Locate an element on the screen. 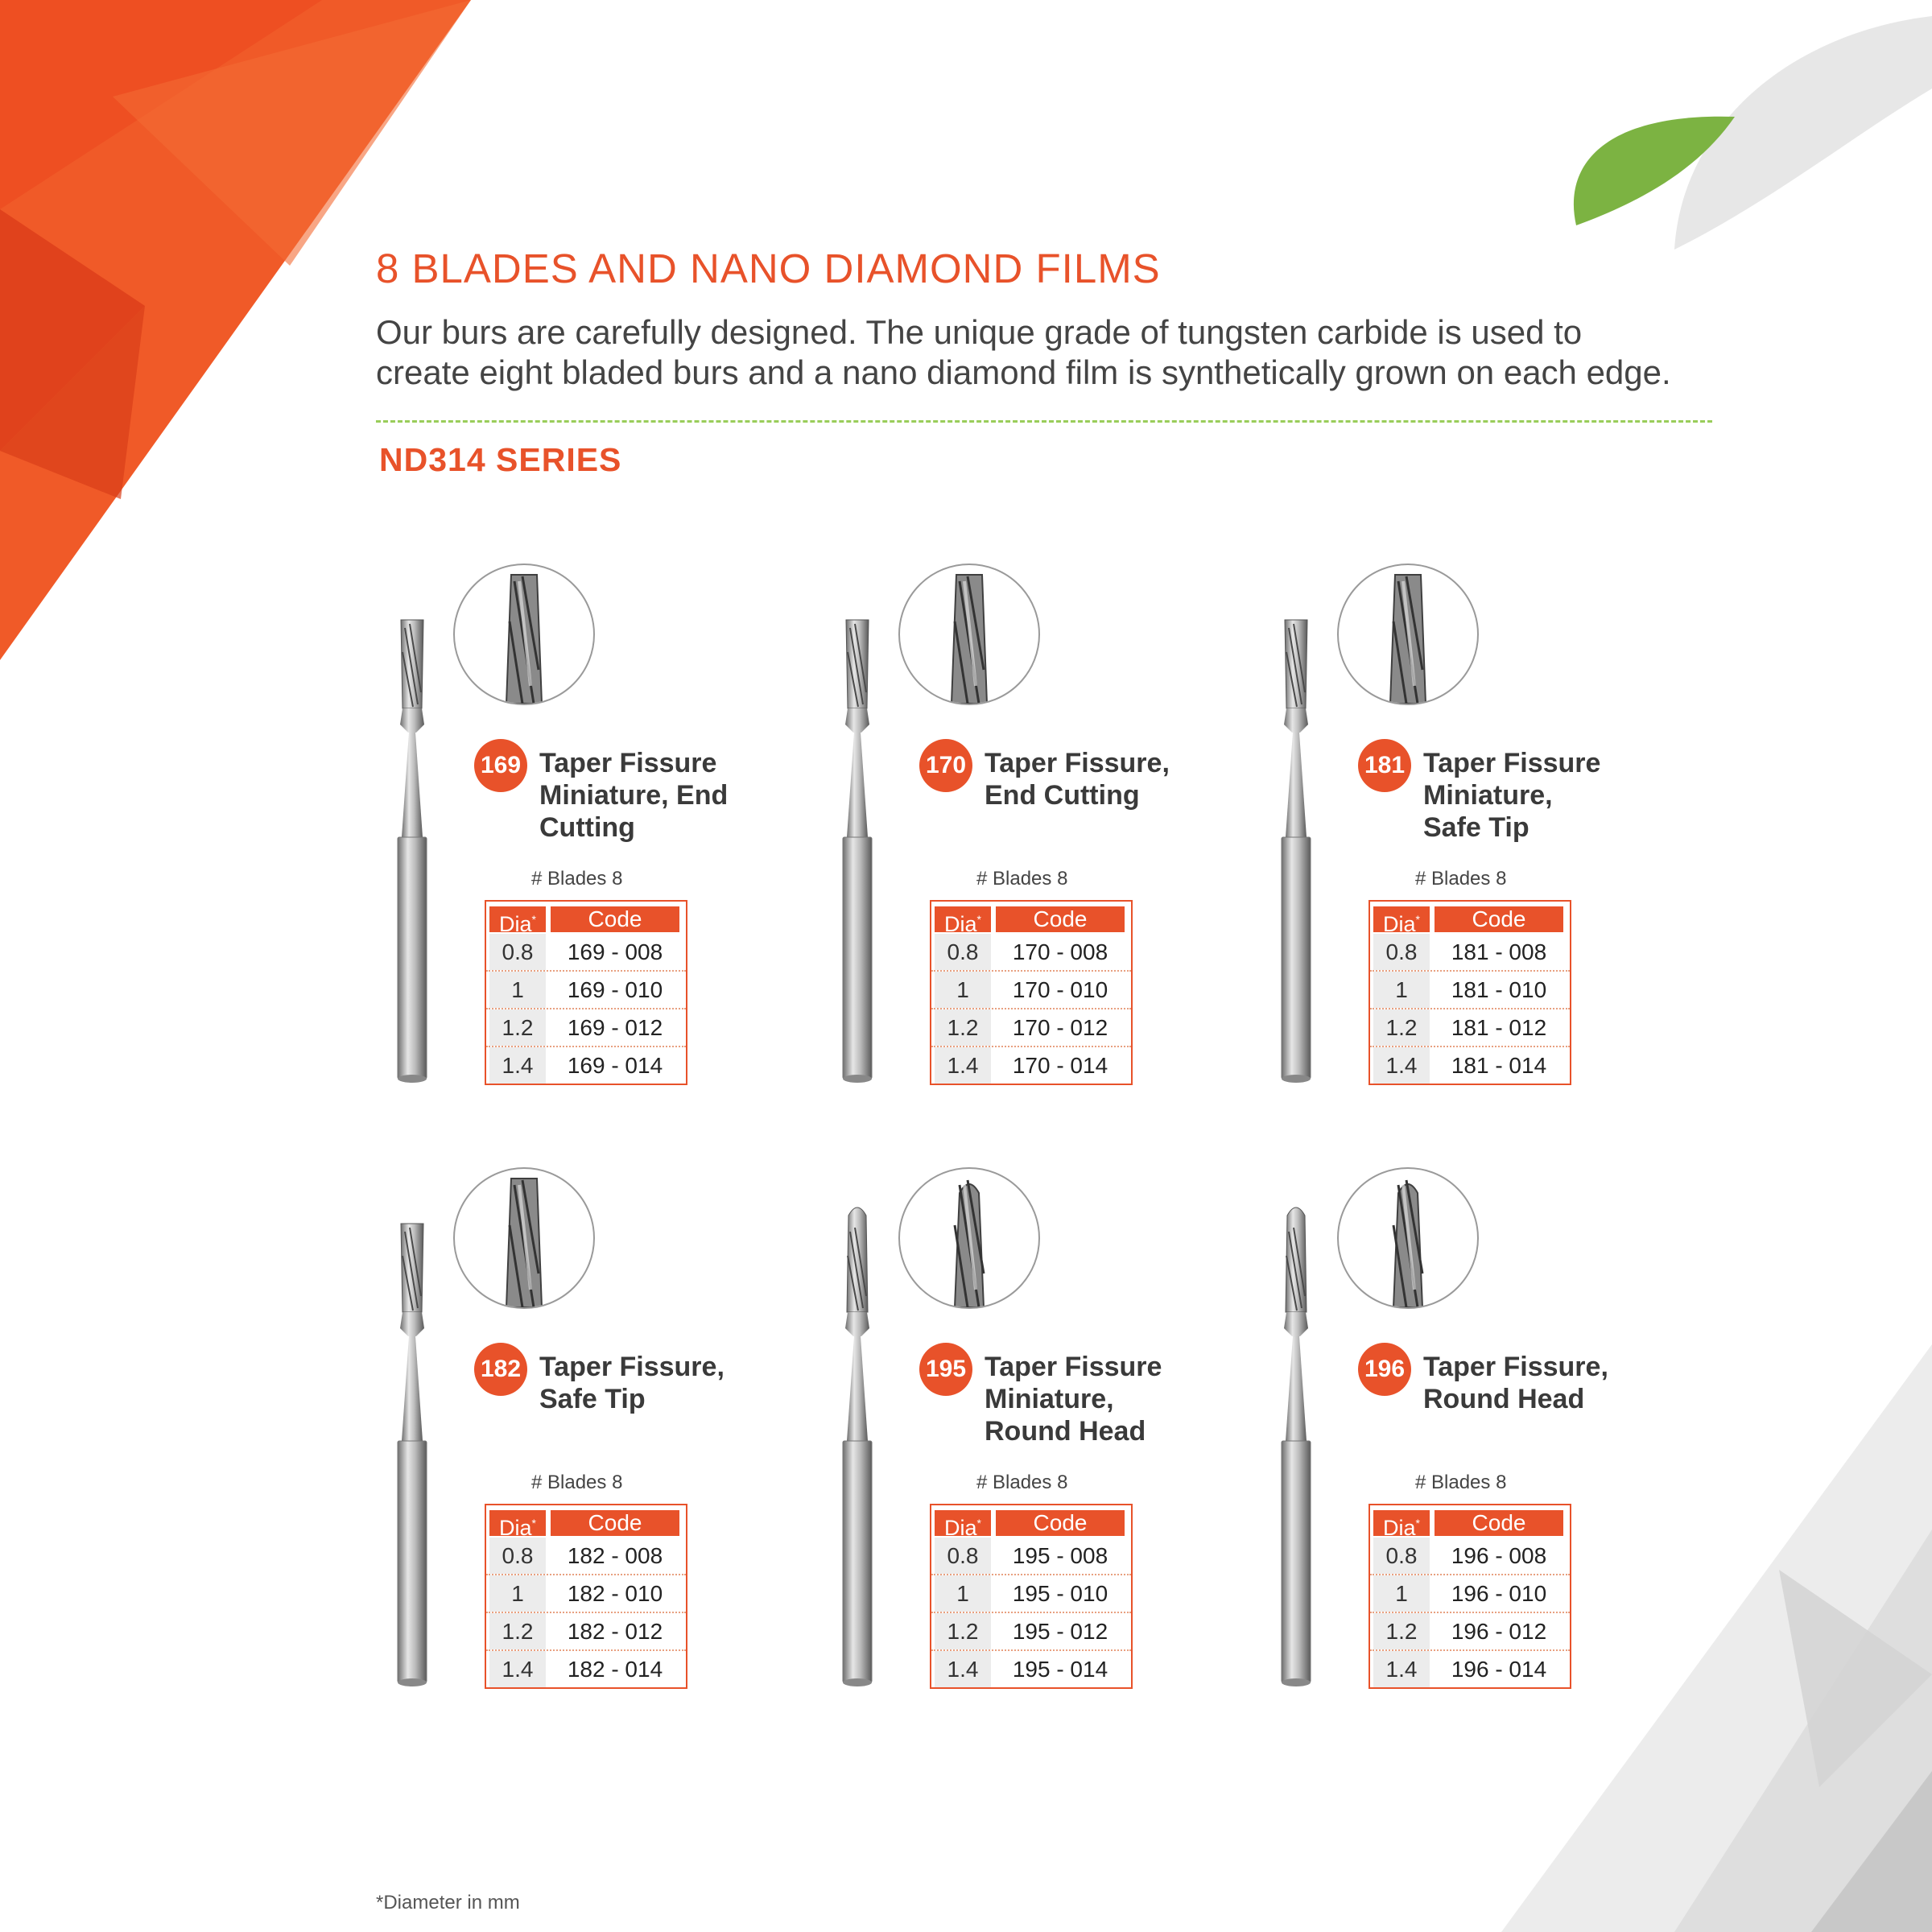  bur-tip-closeup is located at coordinates (969, 1238).